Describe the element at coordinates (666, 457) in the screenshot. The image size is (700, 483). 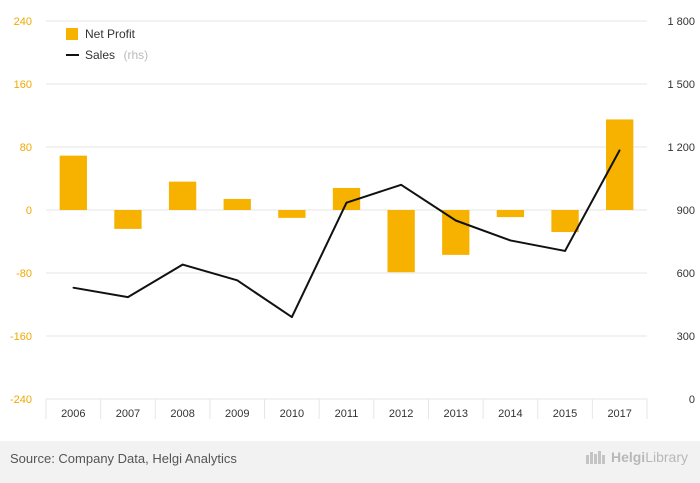
I see `logo-text-library: Library` at that location.